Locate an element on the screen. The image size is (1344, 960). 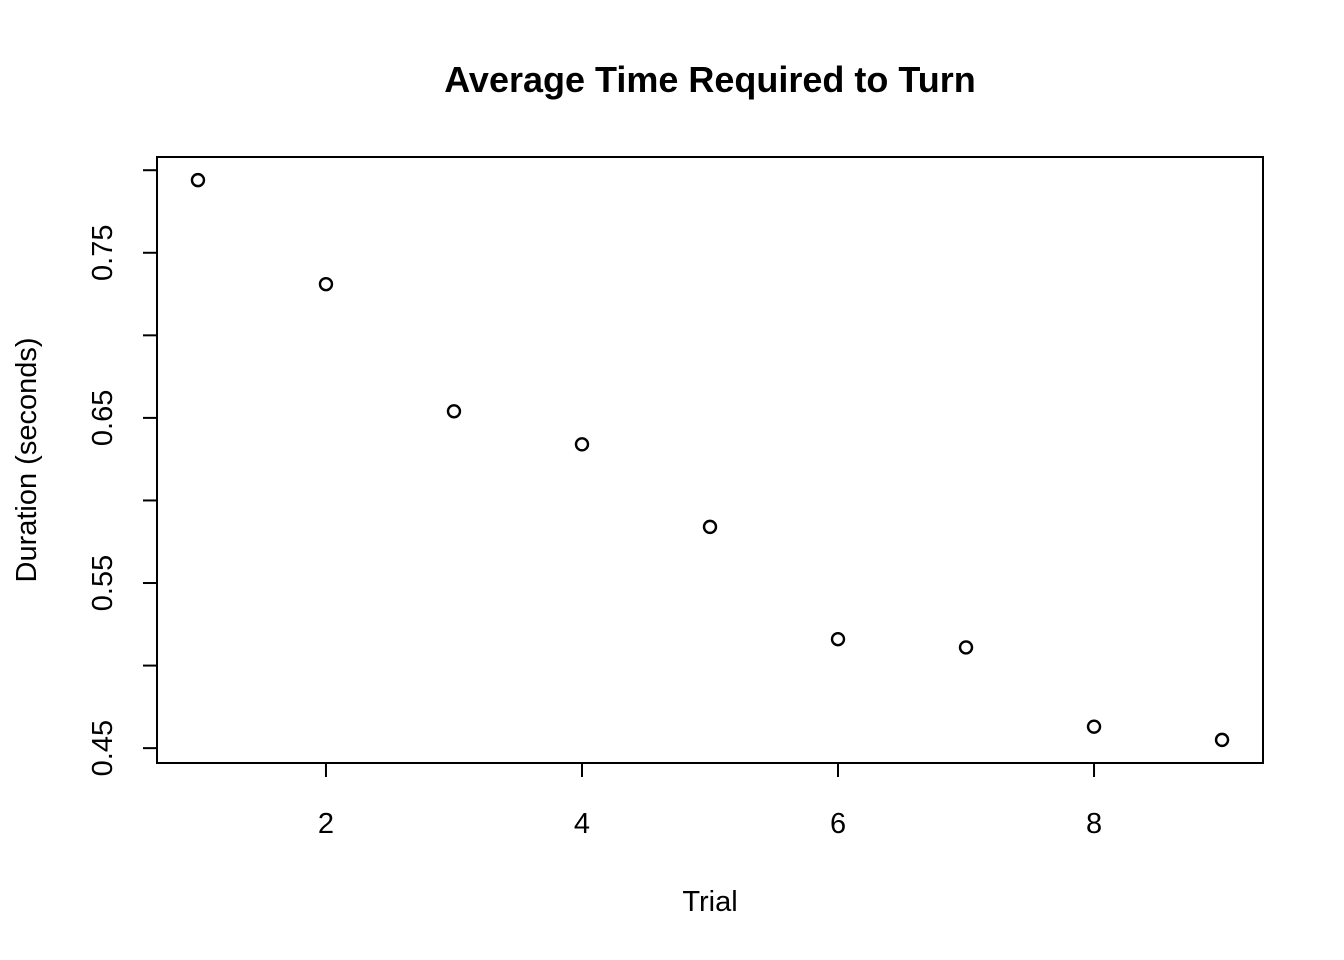
y-tick-label: 0.45 is located at coordinates (103, 748).